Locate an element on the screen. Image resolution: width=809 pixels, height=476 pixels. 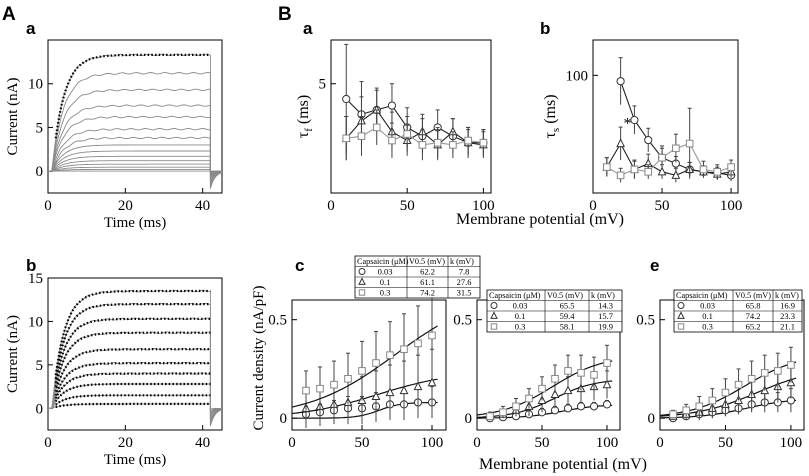
y-axis-label-Aa: Current (nA) is located at coordinates (13, 117).